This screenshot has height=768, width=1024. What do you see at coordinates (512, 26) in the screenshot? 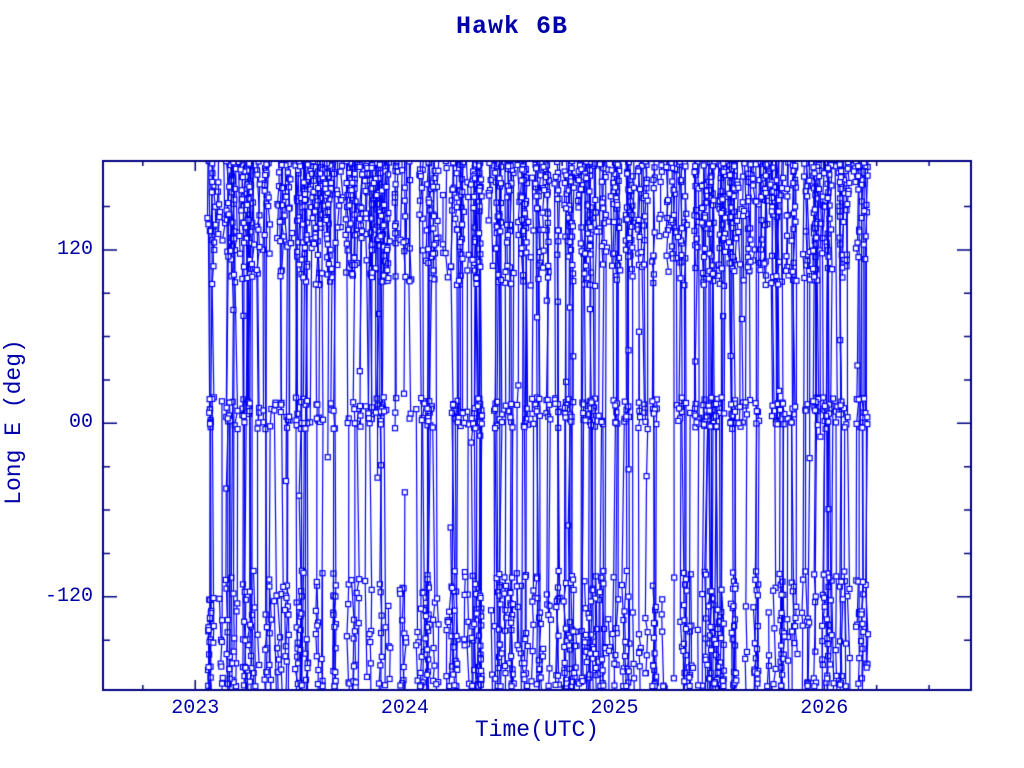
I see `chart-title: Hawk 6B` at bounding box center [512, 26].